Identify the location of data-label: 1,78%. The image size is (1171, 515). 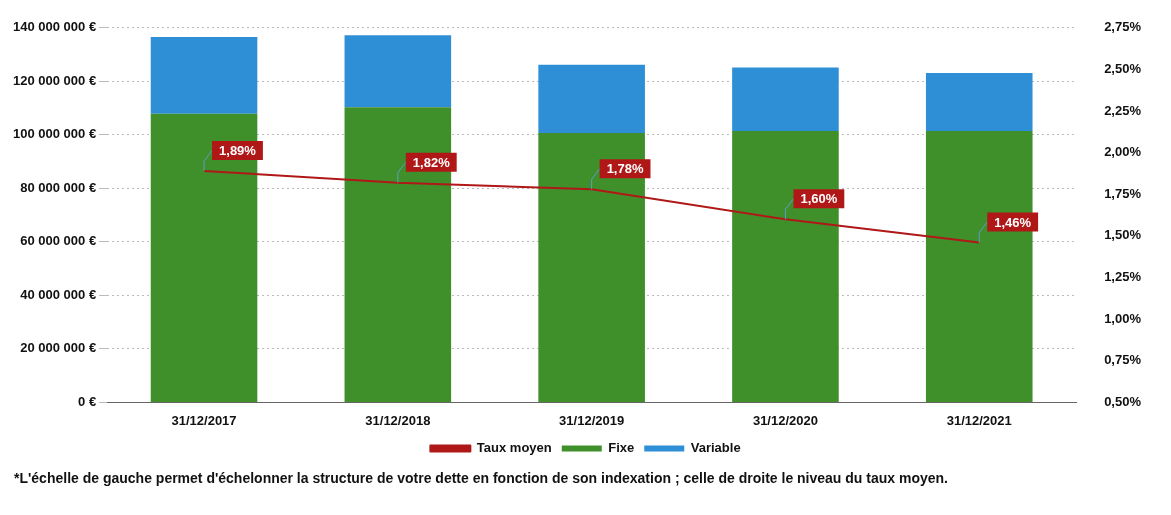
(625, 169).